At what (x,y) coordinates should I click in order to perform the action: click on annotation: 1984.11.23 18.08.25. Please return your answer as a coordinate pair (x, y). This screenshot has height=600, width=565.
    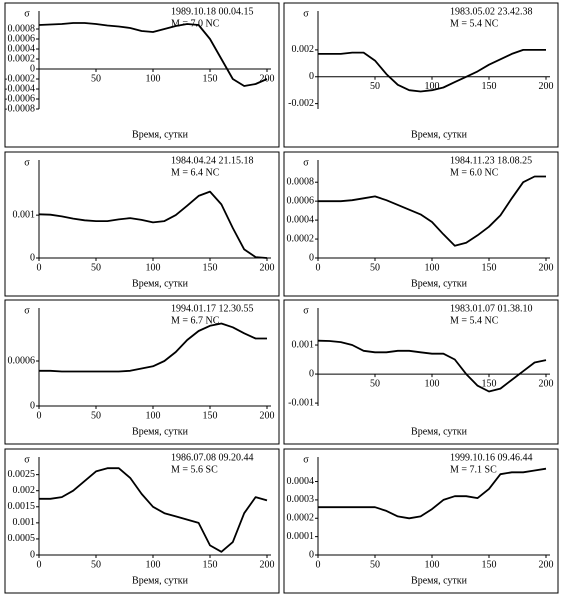
    Looking at the image, I should click on (491, 160).